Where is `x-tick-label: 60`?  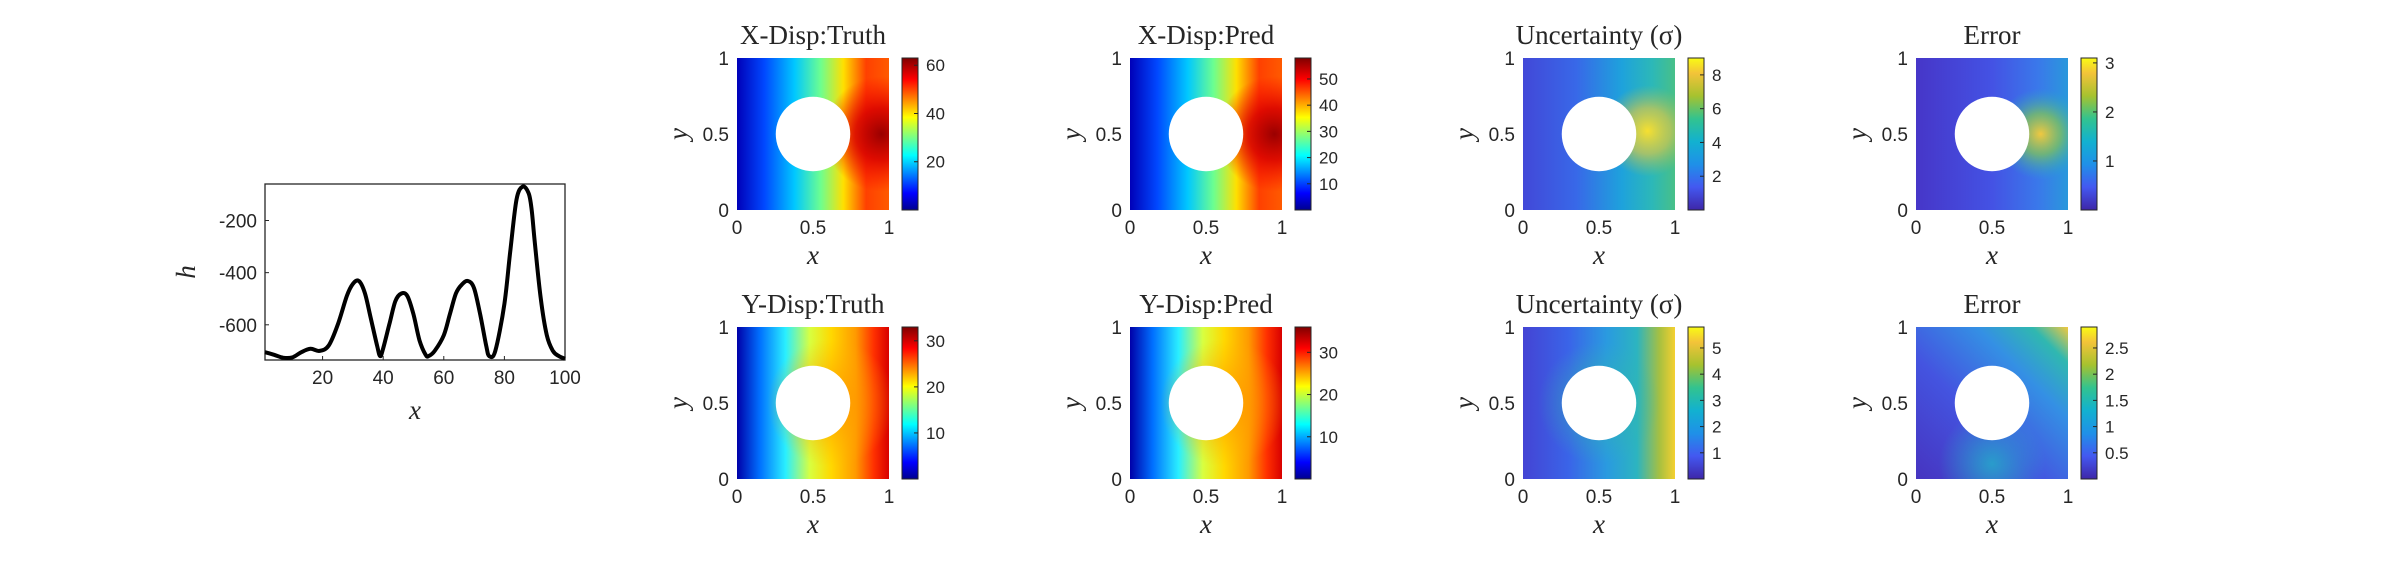
x-tick-label: 60 is located at coordinates (443, 378).